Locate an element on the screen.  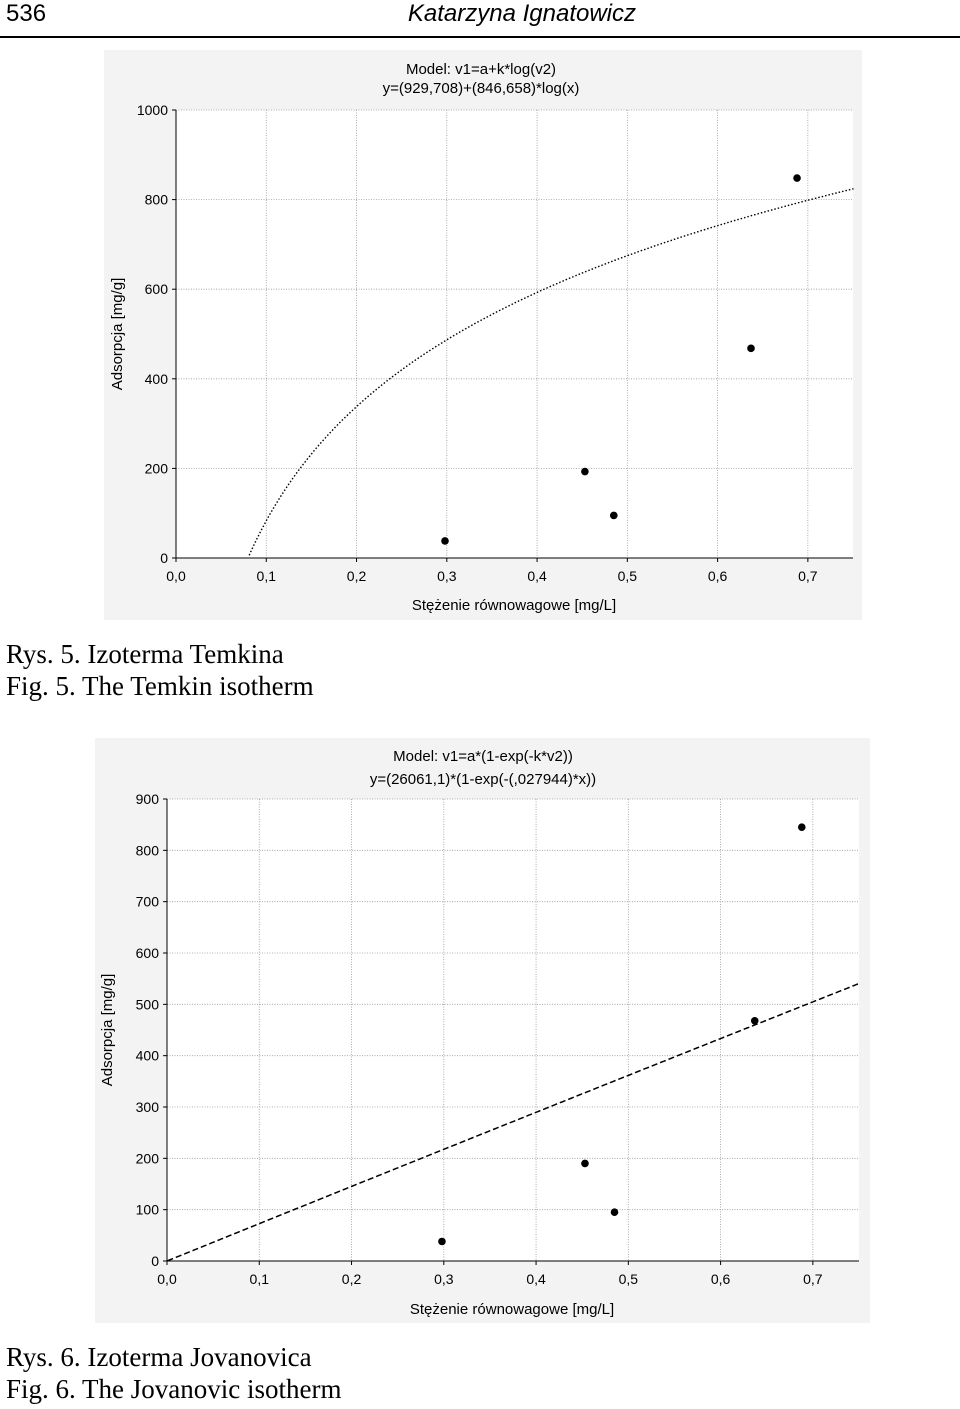
y-tick-label: 900 is located at coordinates (148, 799).